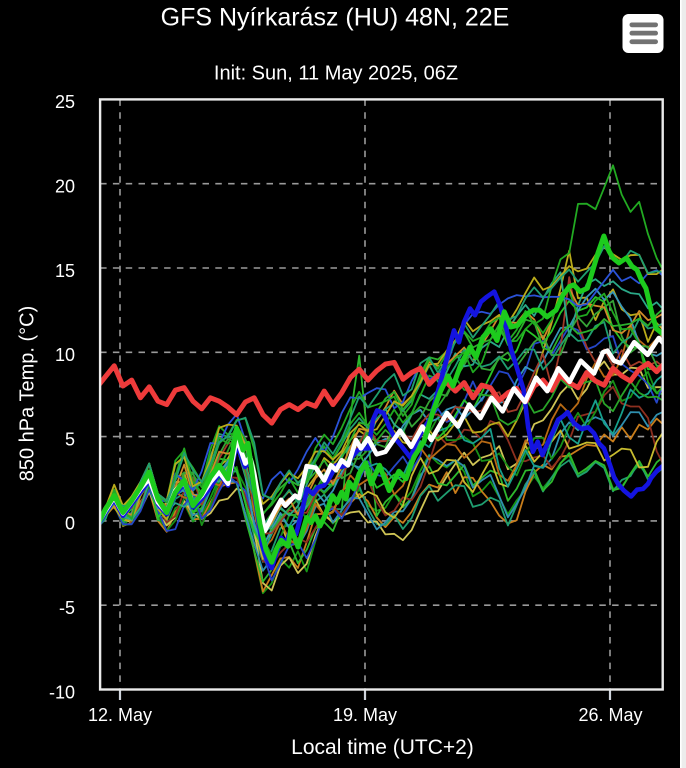  I want to click on svg-text: GFS Nyírkarász (HU) 48N, 22E, so click(335, 18).